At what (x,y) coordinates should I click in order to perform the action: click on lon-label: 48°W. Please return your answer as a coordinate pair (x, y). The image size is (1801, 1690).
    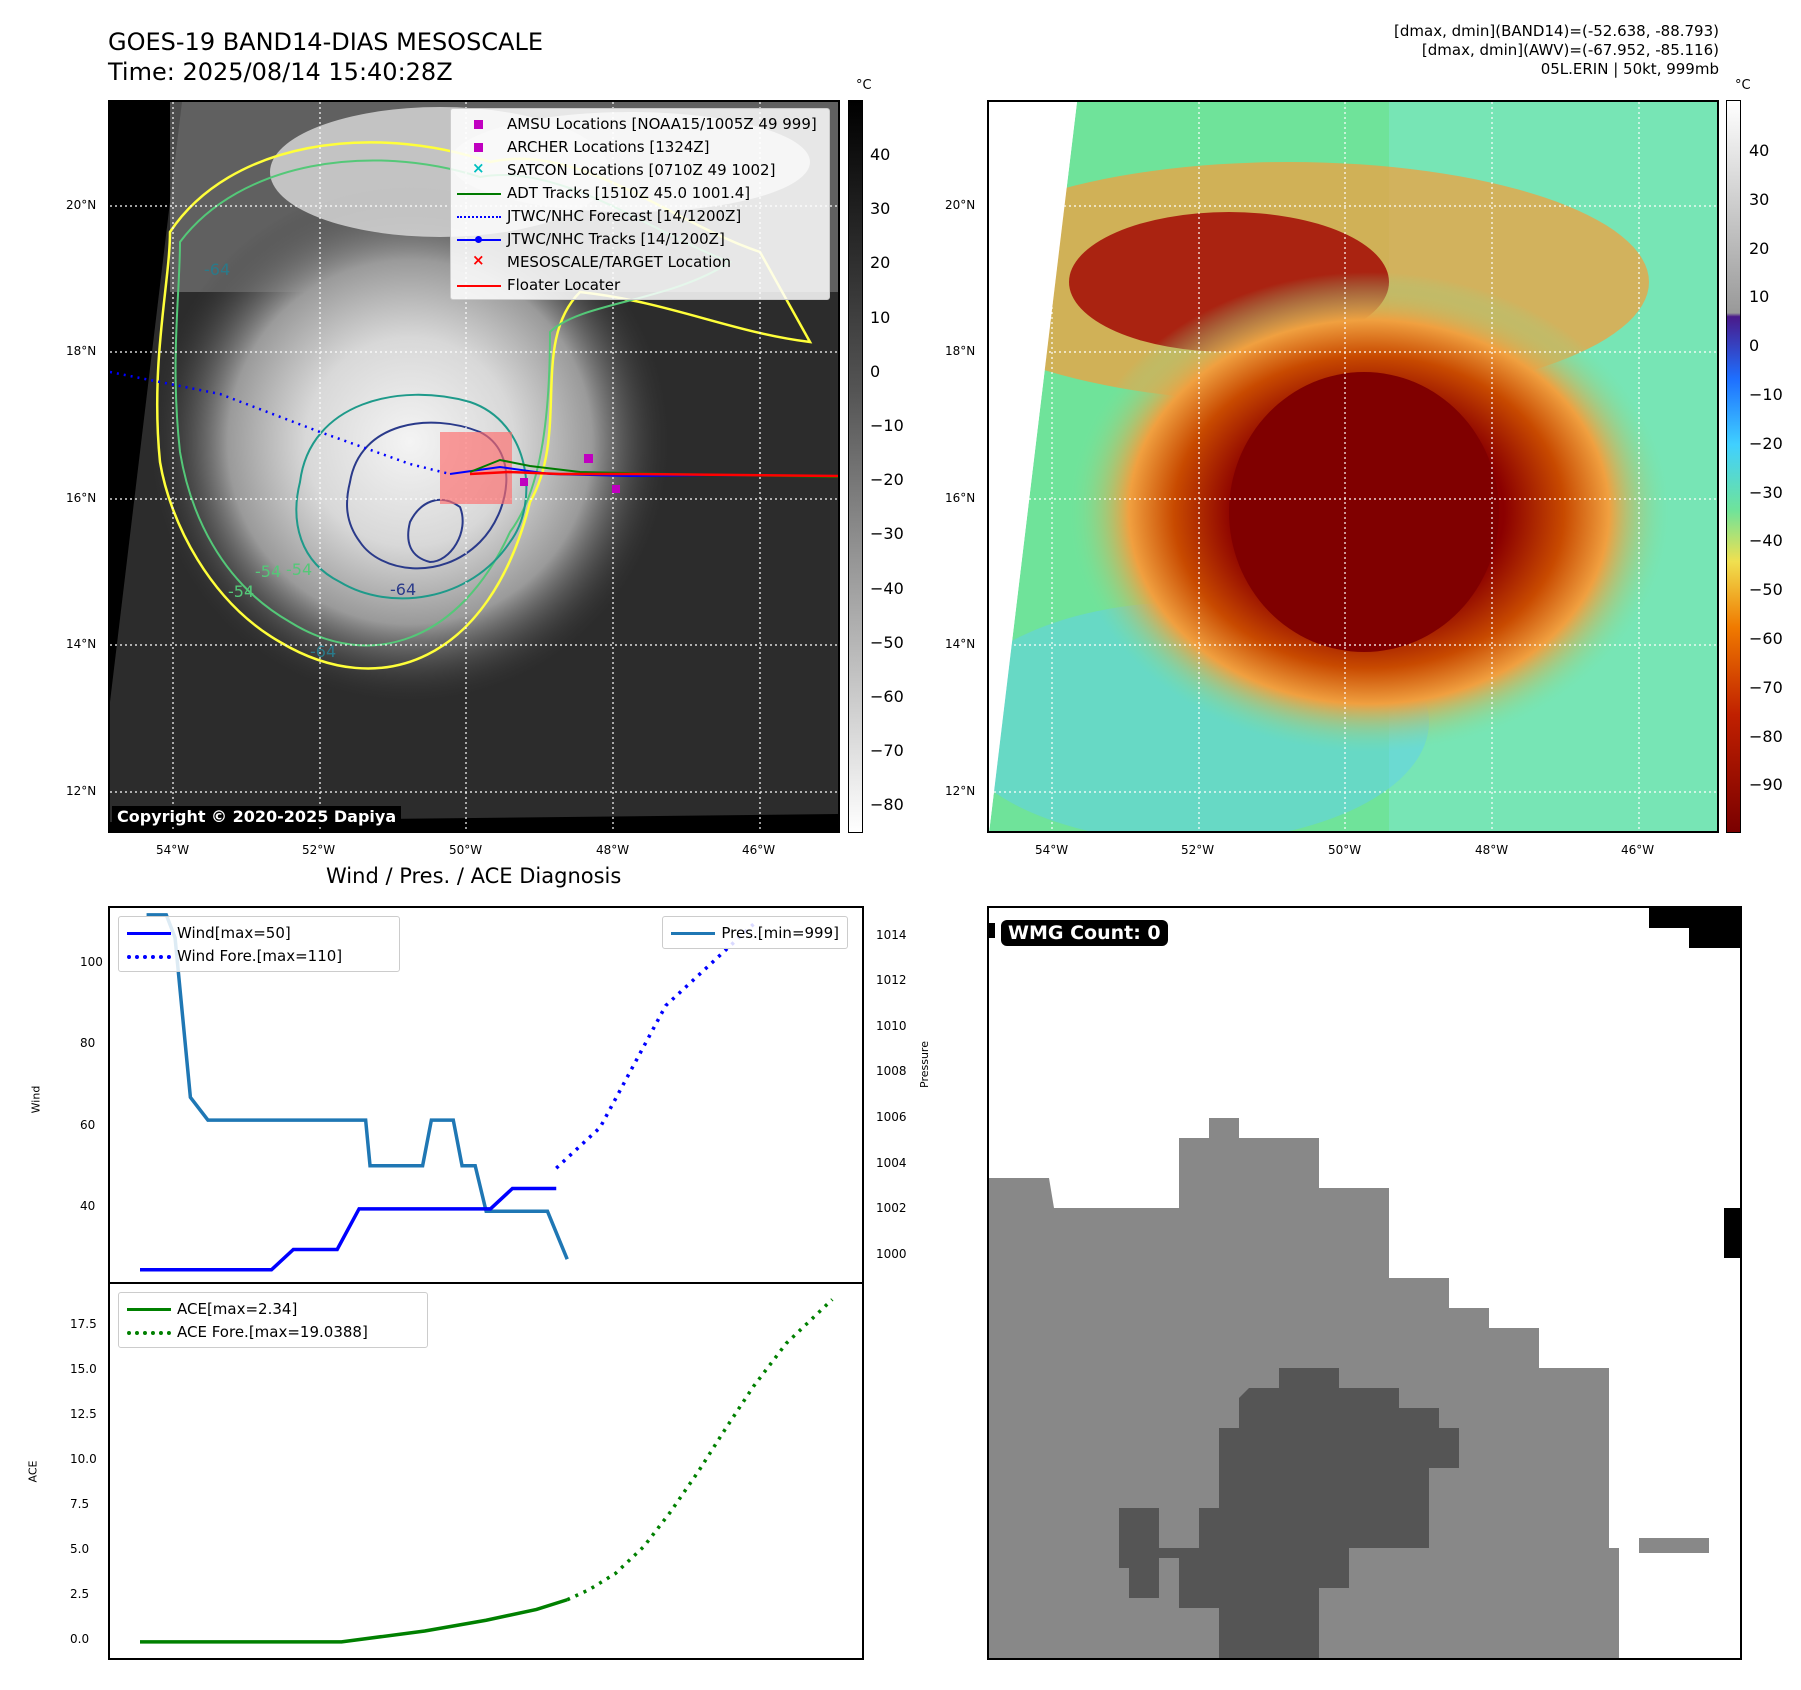
    Looking at the image, I should click on (613, 850).